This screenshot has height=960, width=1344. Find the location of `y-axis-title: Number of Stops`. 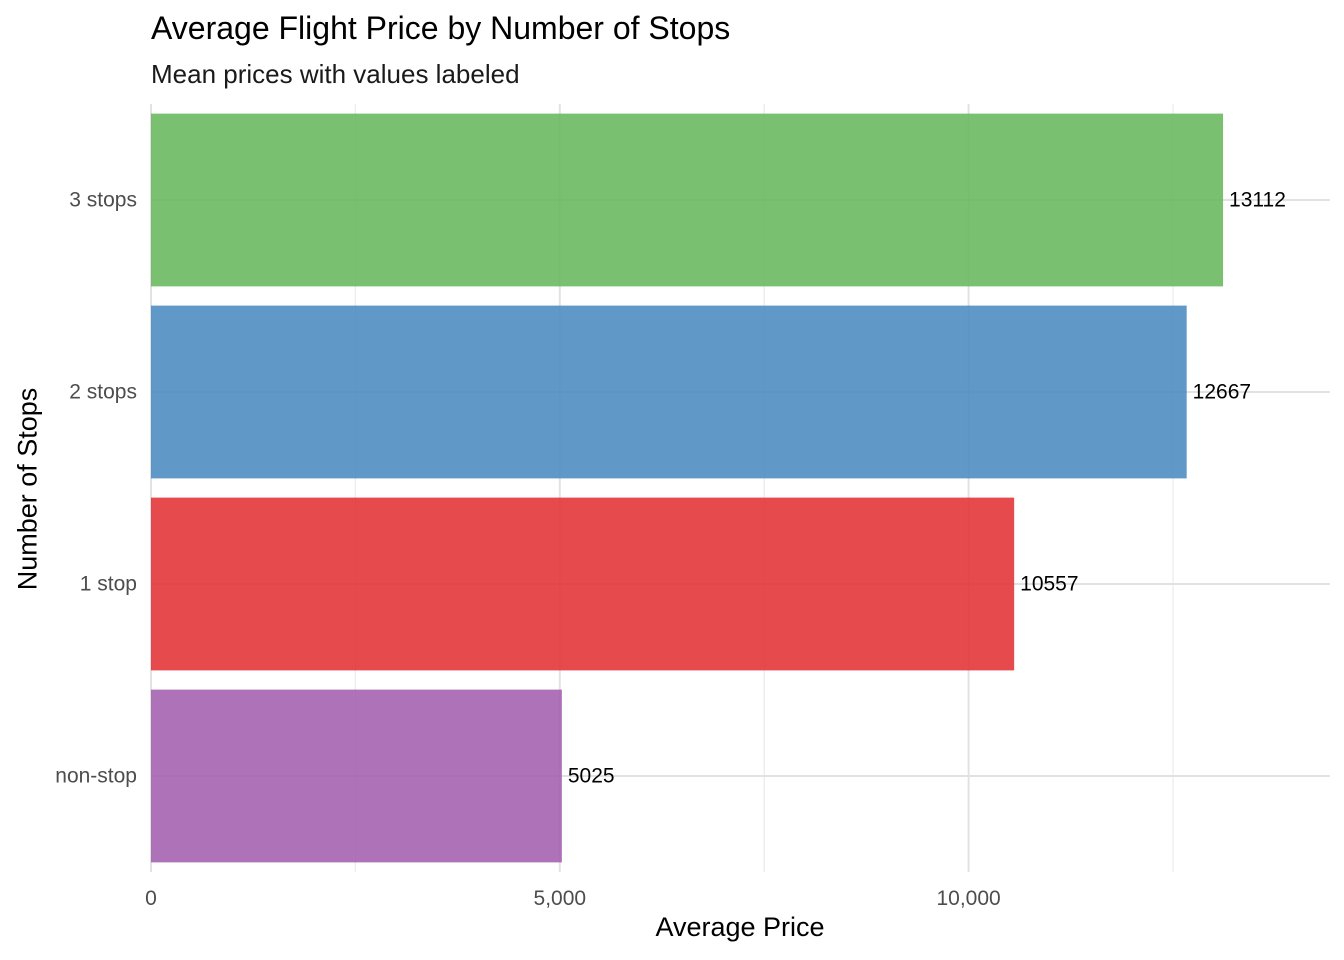

y-axis-title: Number of Stops is located at coordinates (27, 489).